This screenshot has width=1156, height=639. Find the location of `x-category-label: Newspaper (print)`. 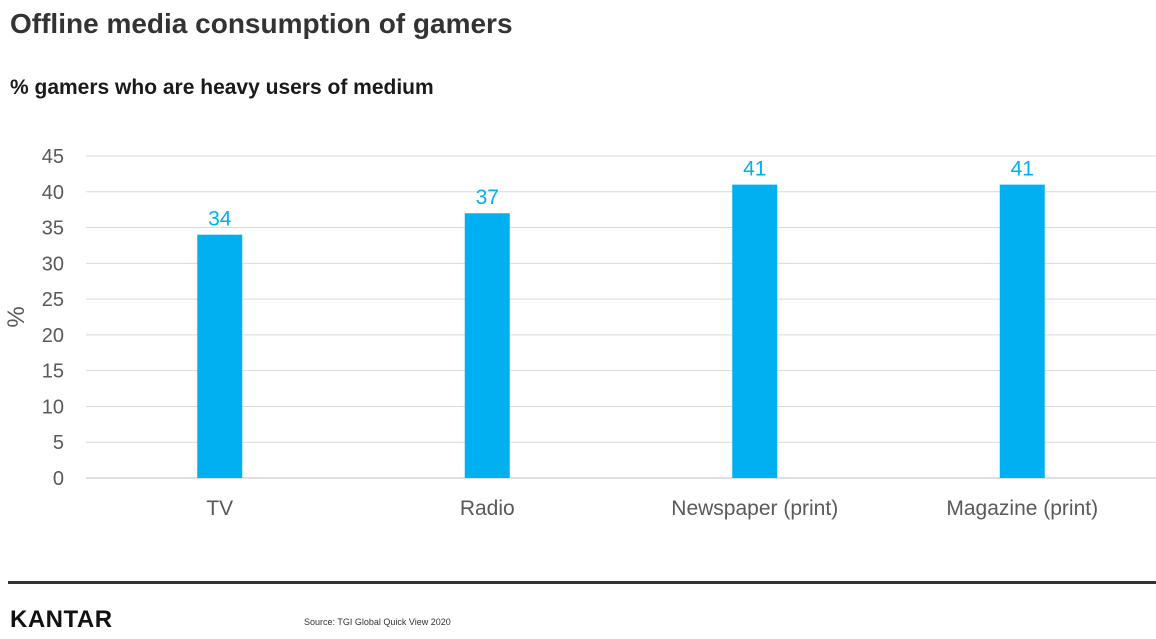

x-category-label: Newspaper (print) is located at coordinates (754, 508).